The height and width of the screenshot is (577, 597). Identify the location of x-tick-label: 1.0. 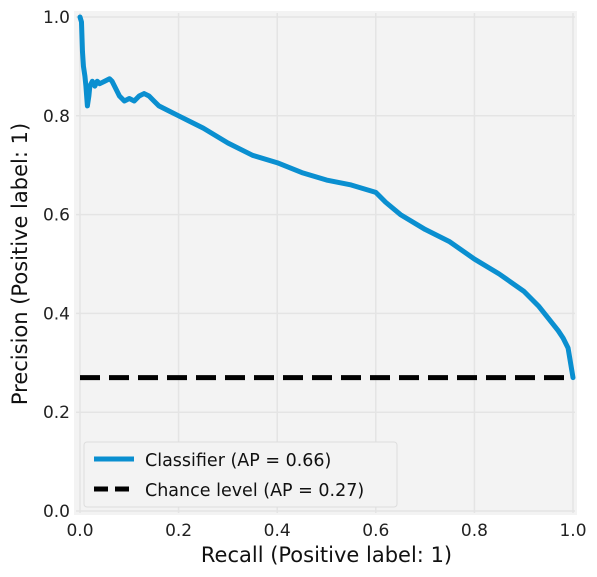
(572, 531).